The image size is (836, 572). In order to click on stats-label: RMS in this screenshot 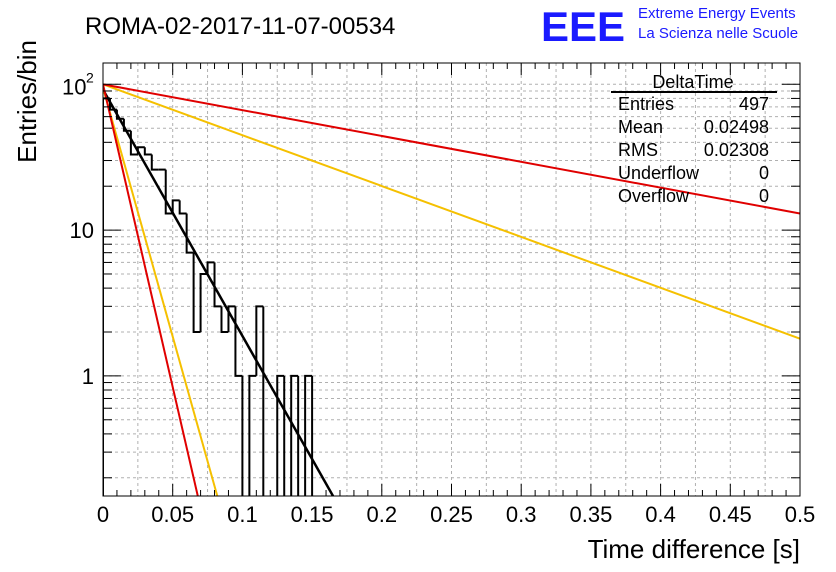, I will do `click(638, 150)`.